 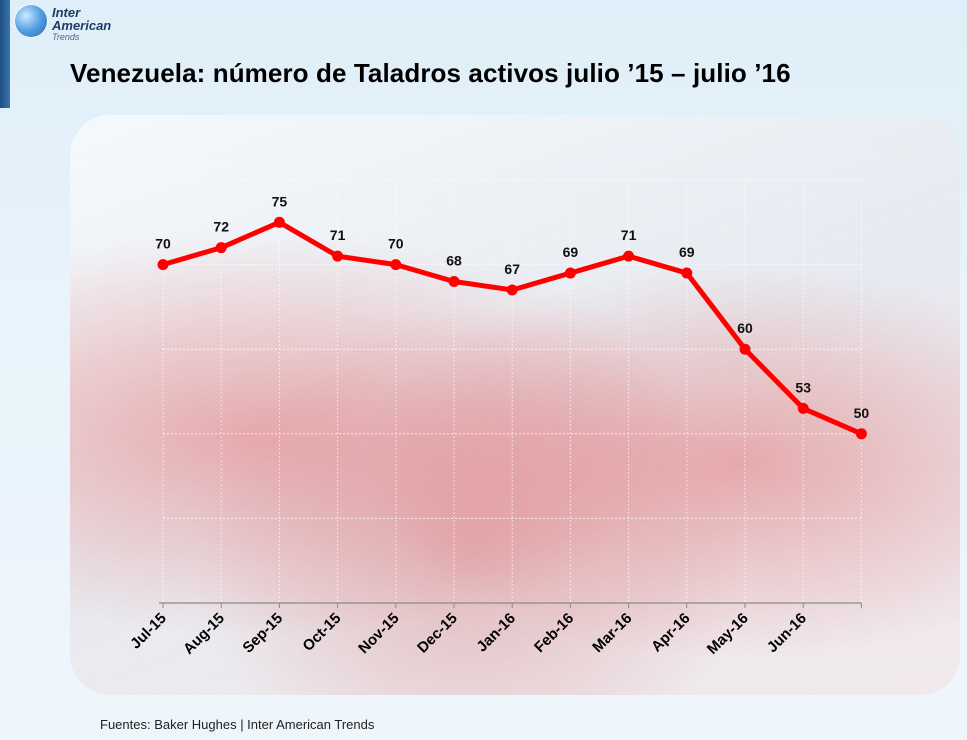 What do you see at coordinates (671, 633) in the screenshot?
I see `x-tick-label: Apr-16` at bounding box center [671, 633].